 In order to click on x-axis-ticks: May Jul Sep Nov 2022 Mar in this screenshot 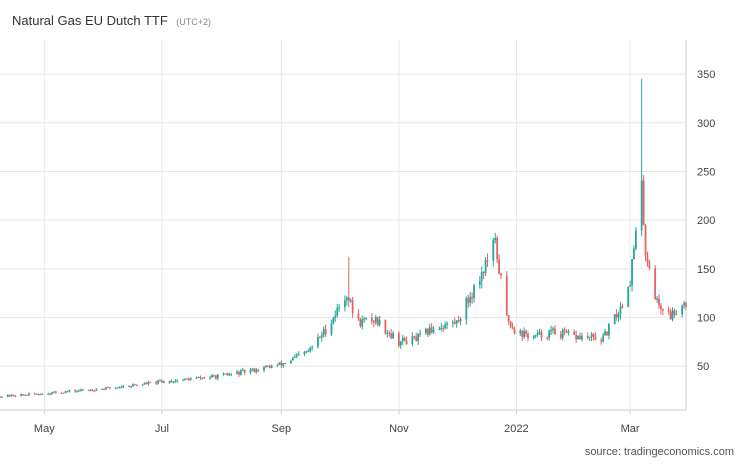, I will do `click(337, 429)`.